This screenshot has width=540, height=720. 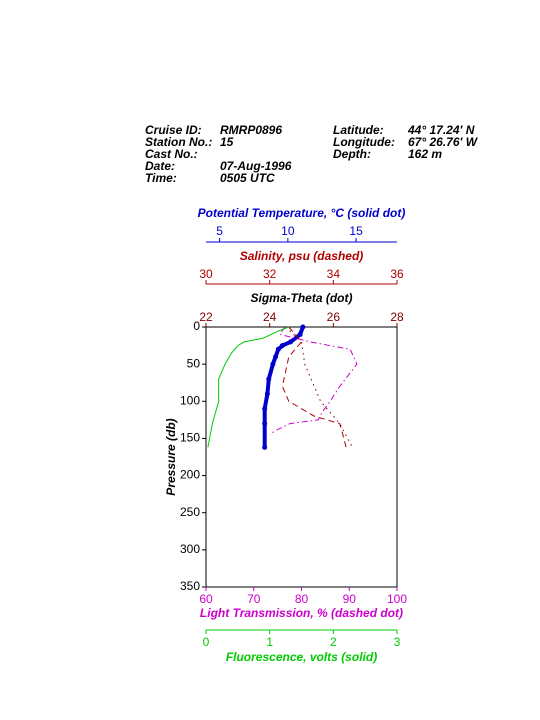 What do you see at coordinates (352, 154) in the screenshot?
I see `header-text: Depth:` at bounding box center [352, 154].